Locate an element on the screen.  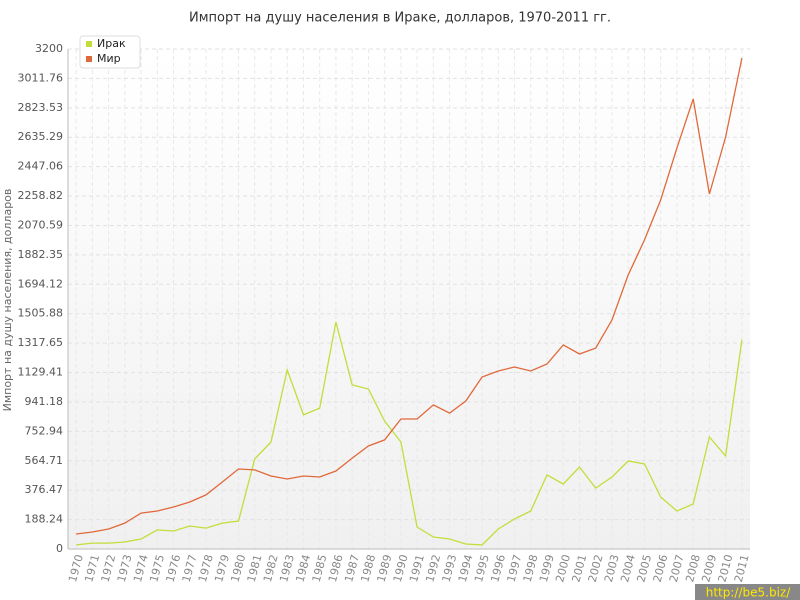
y-tick-label: 941.18 is located at coordinates (44, 401).